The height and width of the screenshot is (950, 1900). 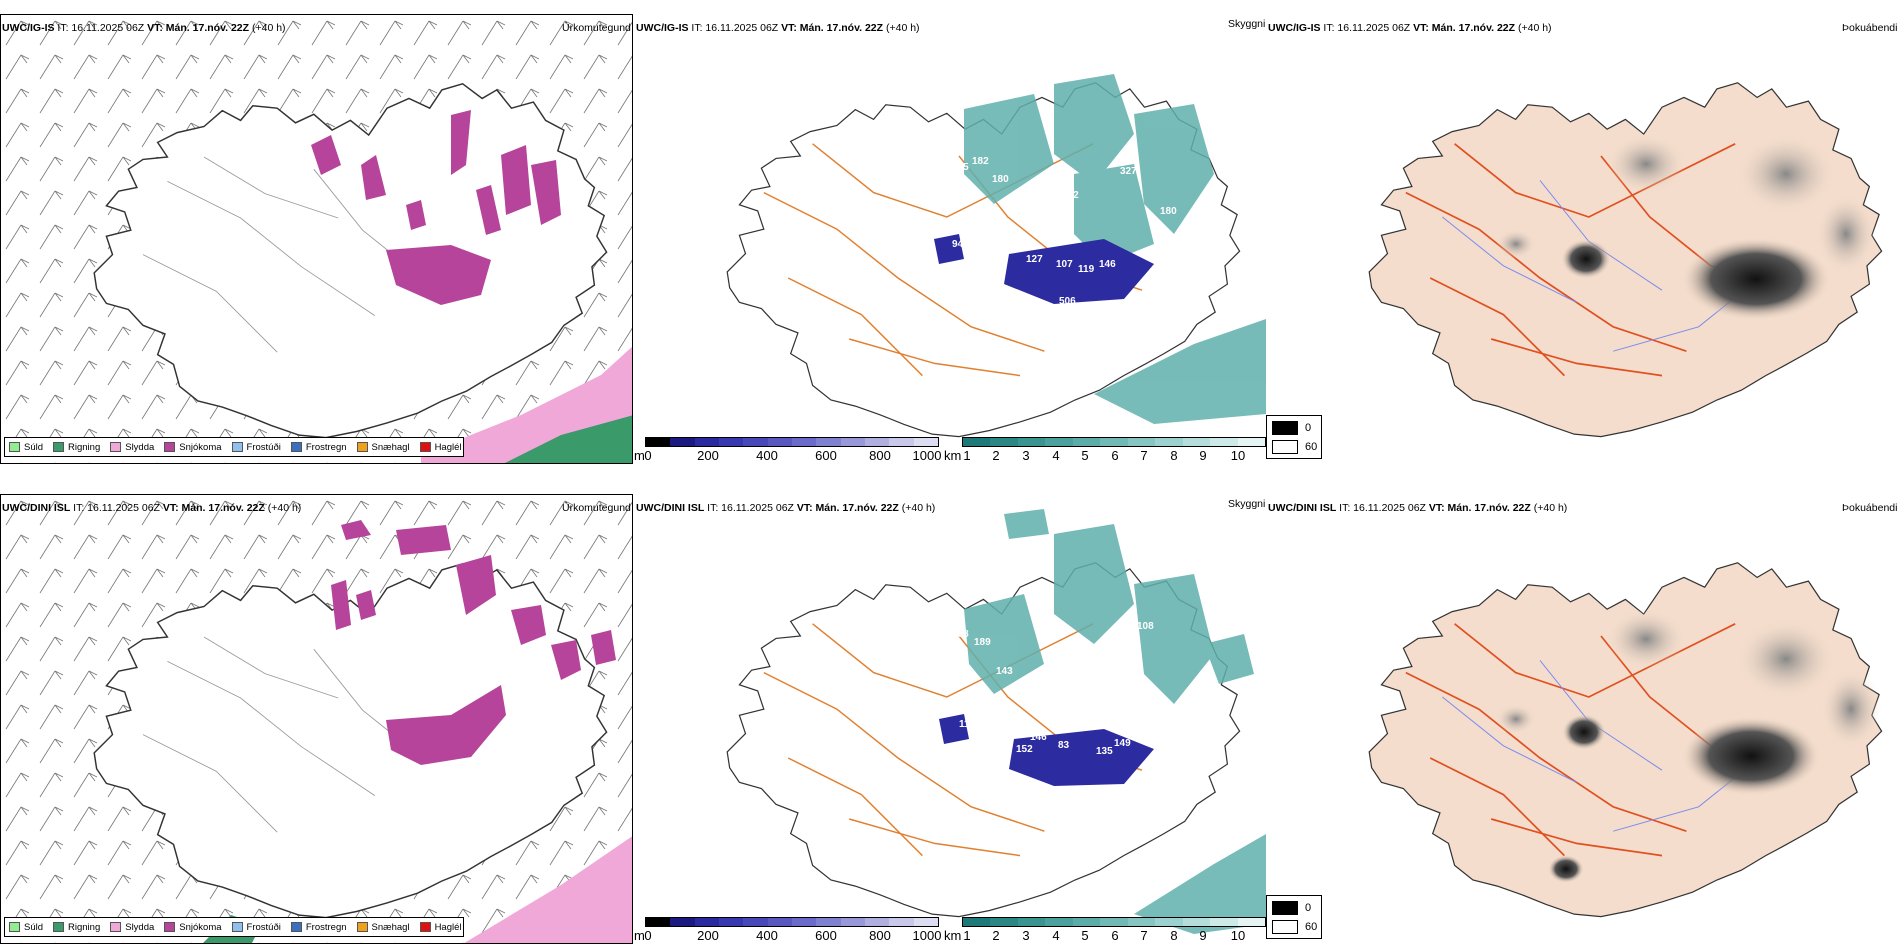 What do you see at coordinates (792, 456) in the screenshot?
I see `ceiling-ticks: 0 200 400 600 800 1000` at bounding box center [792, 456].